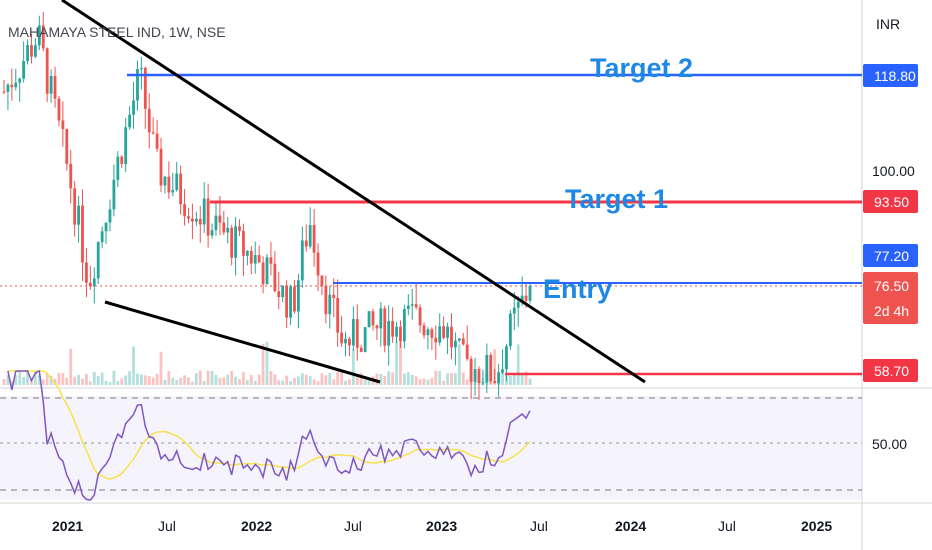  I want to click on entry-annotation: Entry, so click(577, 289).